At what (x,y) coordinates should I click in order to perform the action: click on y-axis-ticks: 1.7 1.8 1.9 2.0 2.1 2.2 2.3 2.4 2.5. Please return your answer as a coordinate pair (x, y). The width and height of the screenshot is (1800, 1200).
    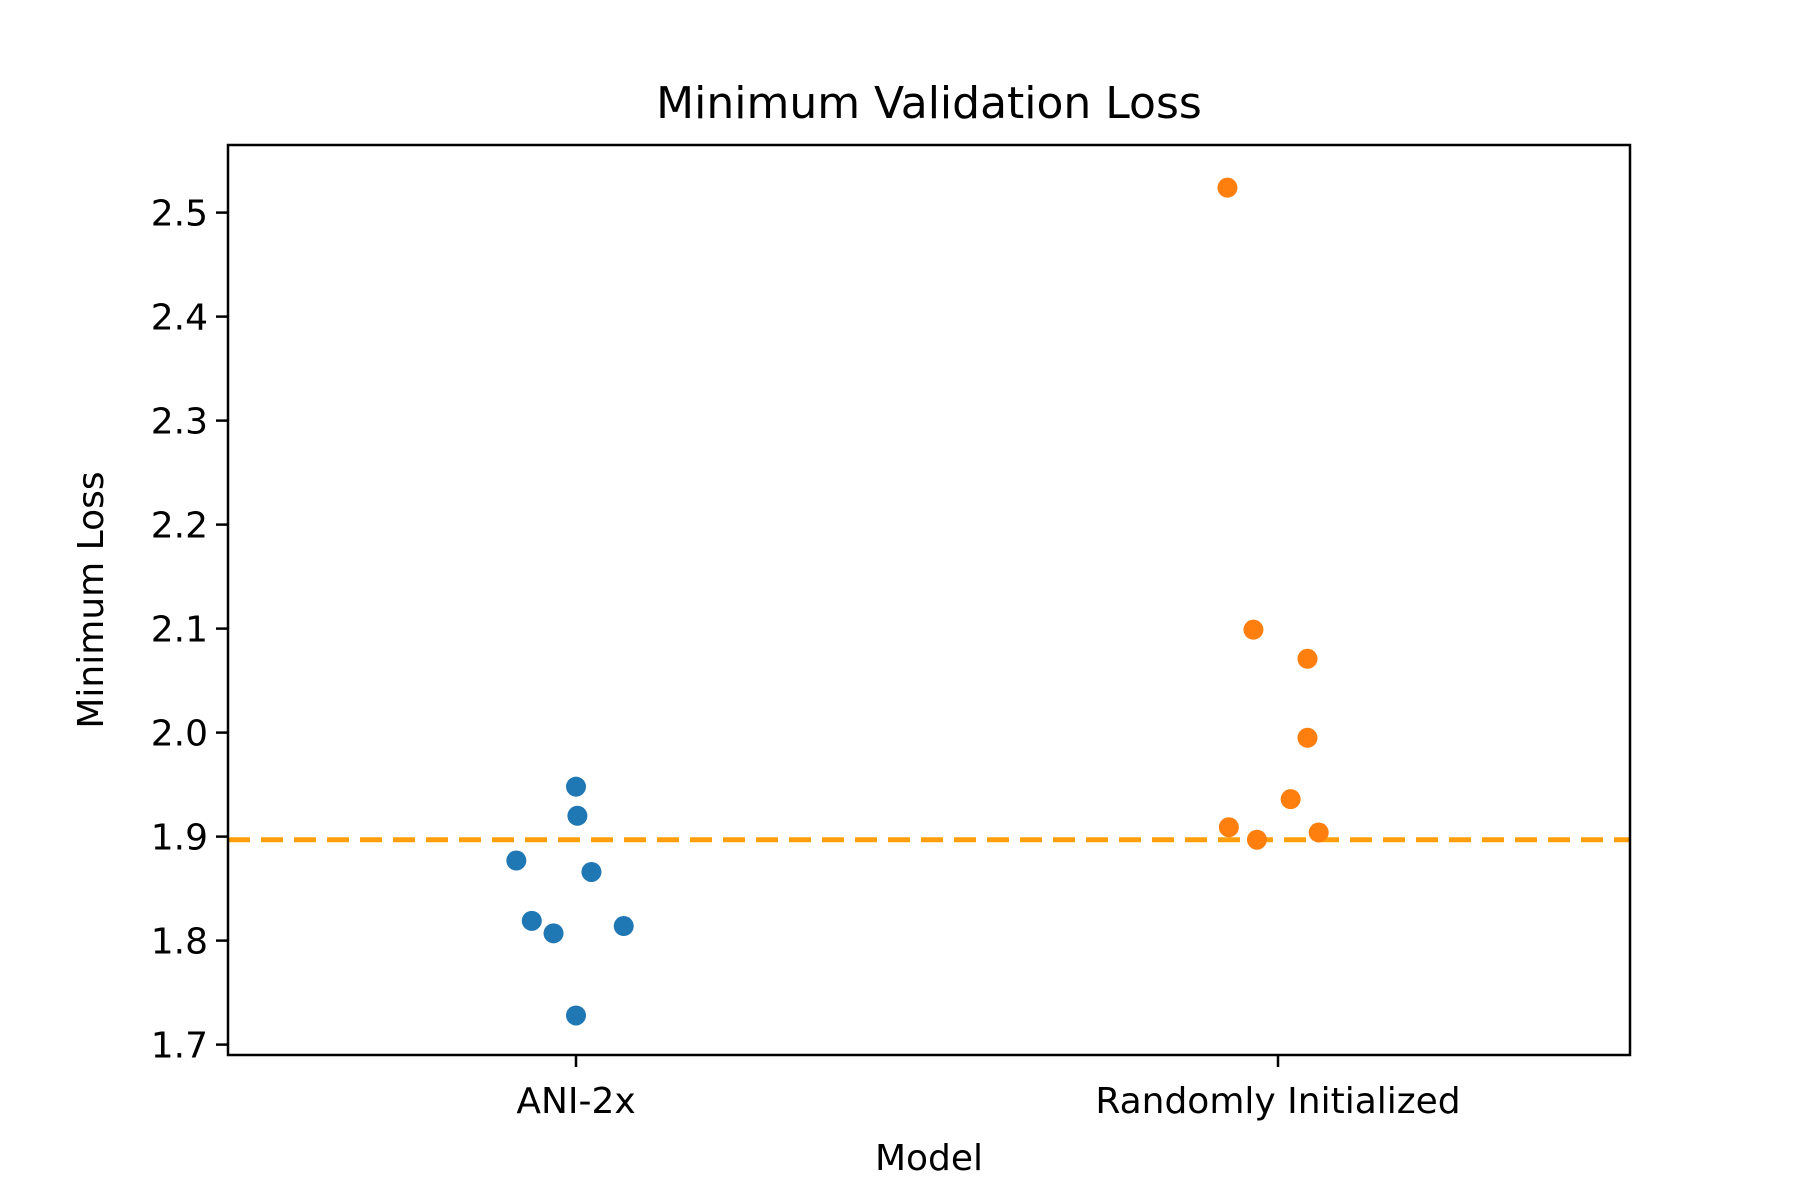
    Looking at the image, I should click on (189, 630).